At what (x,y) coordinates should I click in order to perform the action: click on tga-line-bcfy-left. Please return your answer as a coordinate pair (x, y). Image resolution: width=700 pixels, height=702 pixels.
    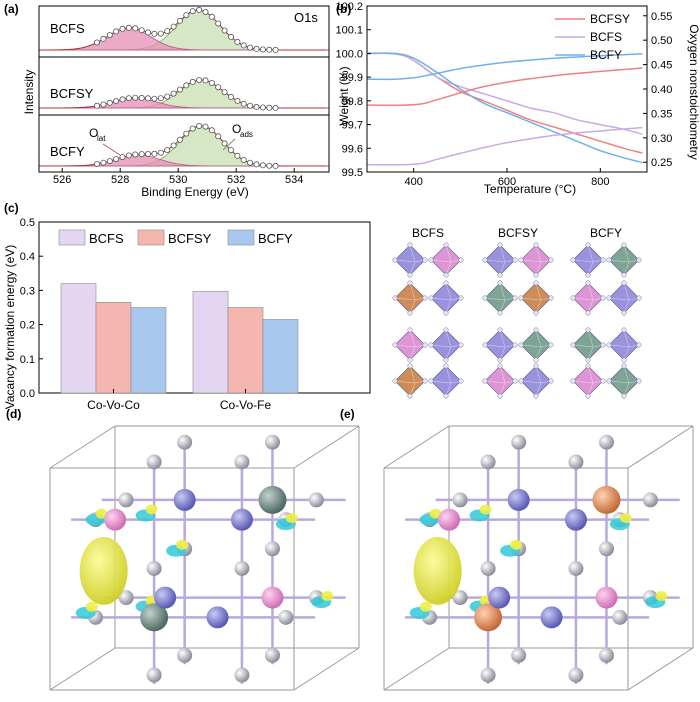
    Looking at the image, I should click on (505, 108).